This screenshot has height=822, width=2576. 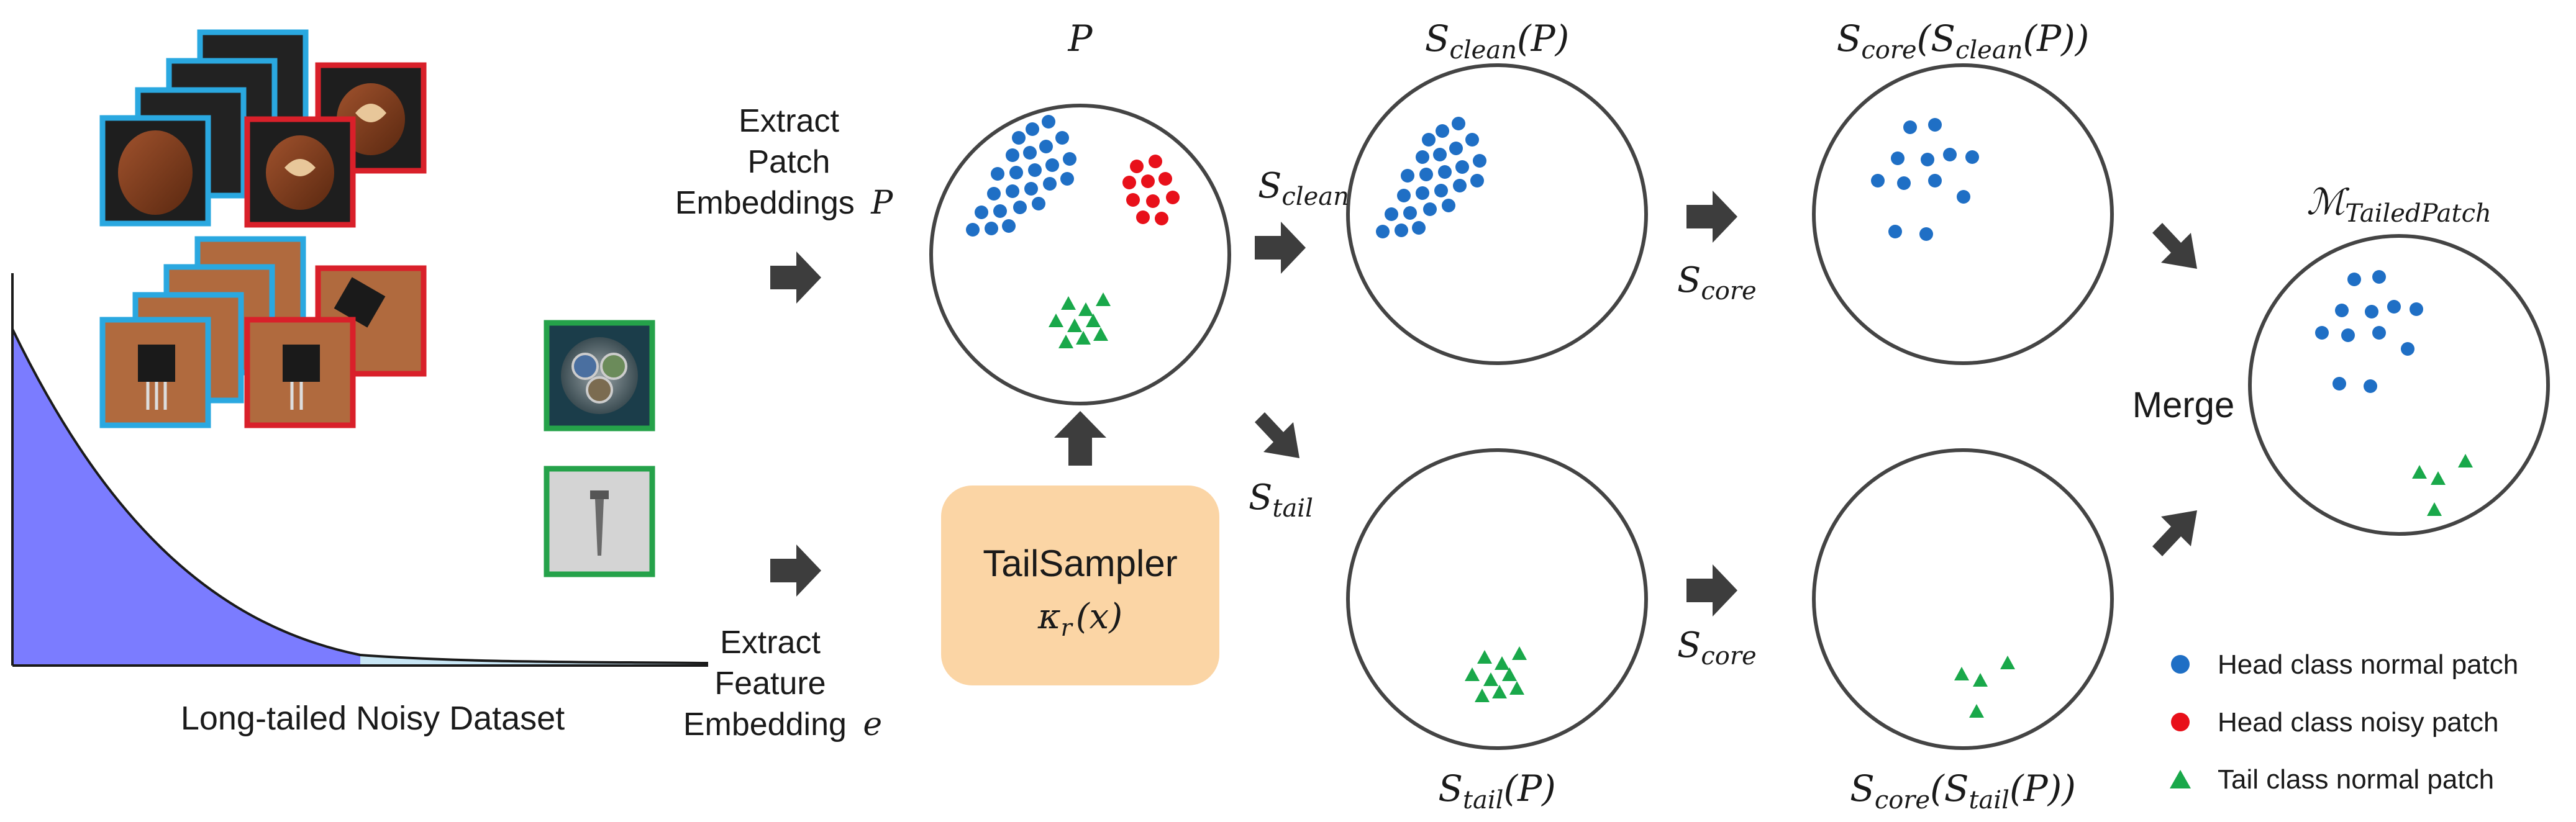 I want to click on op-s-clean: Sclean, so click(x=1303, y=188).